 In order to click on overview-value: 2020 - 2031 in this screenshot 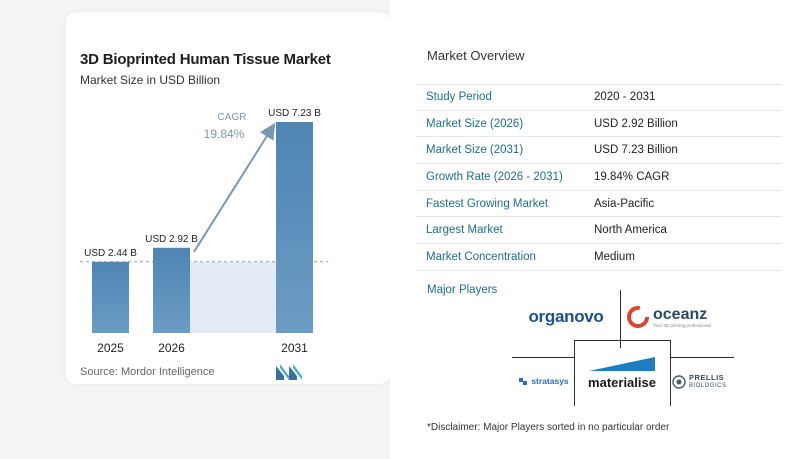, I will do `click(625, 97)`.